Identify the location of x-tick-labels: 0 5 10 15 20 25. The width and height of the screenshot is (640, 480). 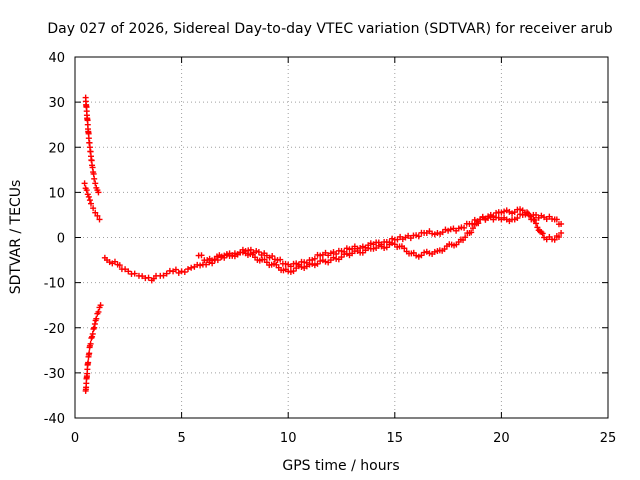
(343, 438).